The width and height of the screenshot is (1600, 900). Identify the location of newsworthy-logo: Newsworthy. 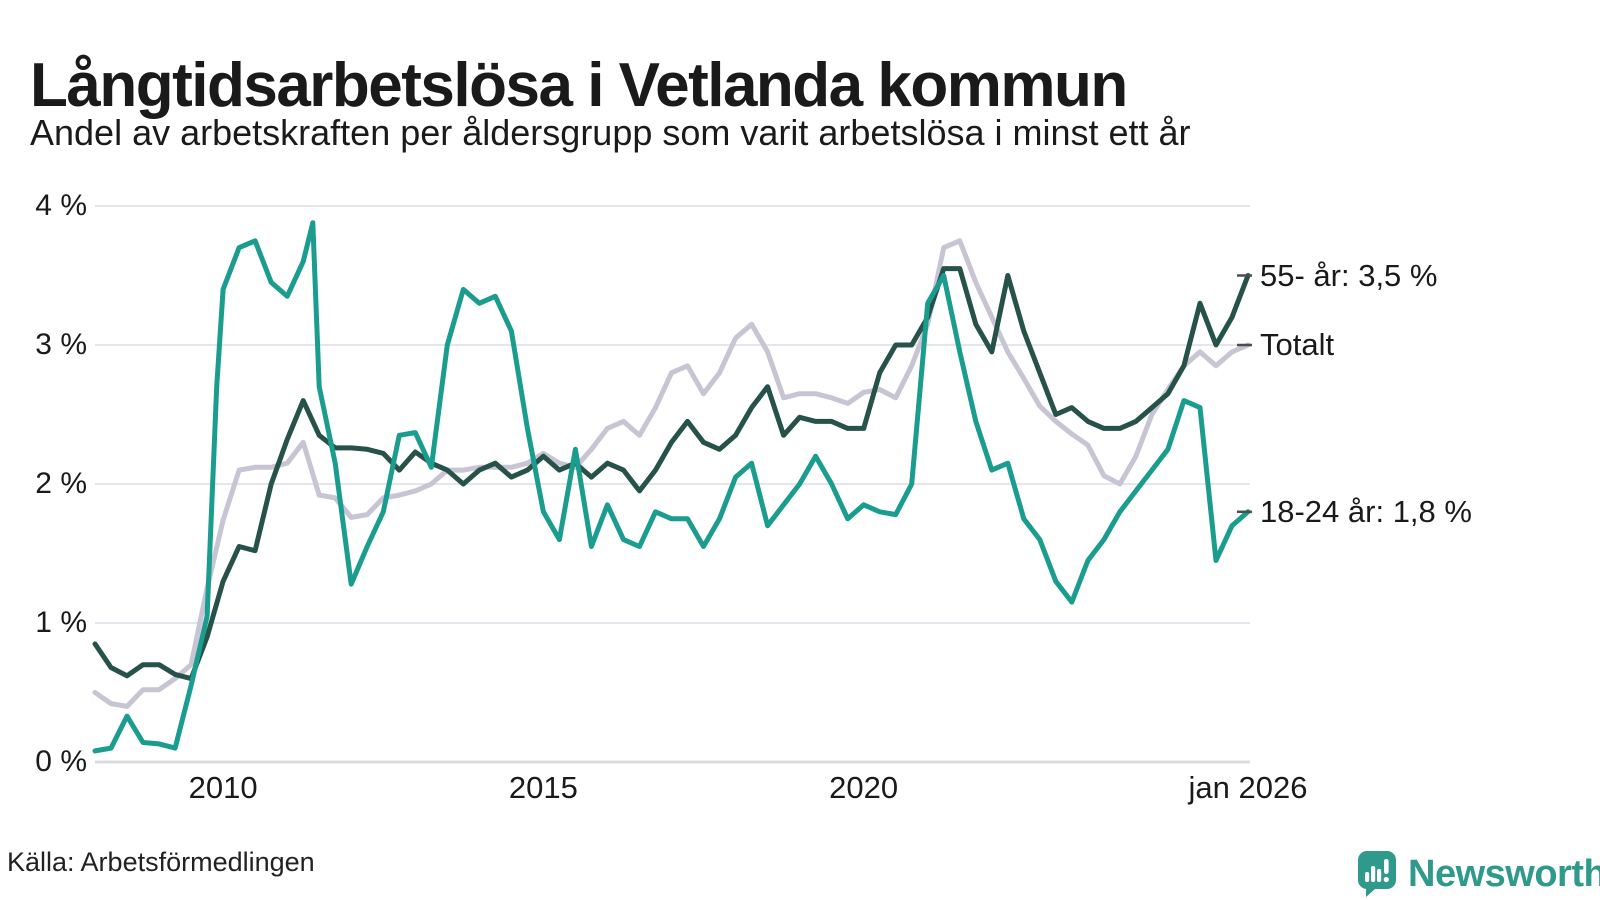
(1479, 874).